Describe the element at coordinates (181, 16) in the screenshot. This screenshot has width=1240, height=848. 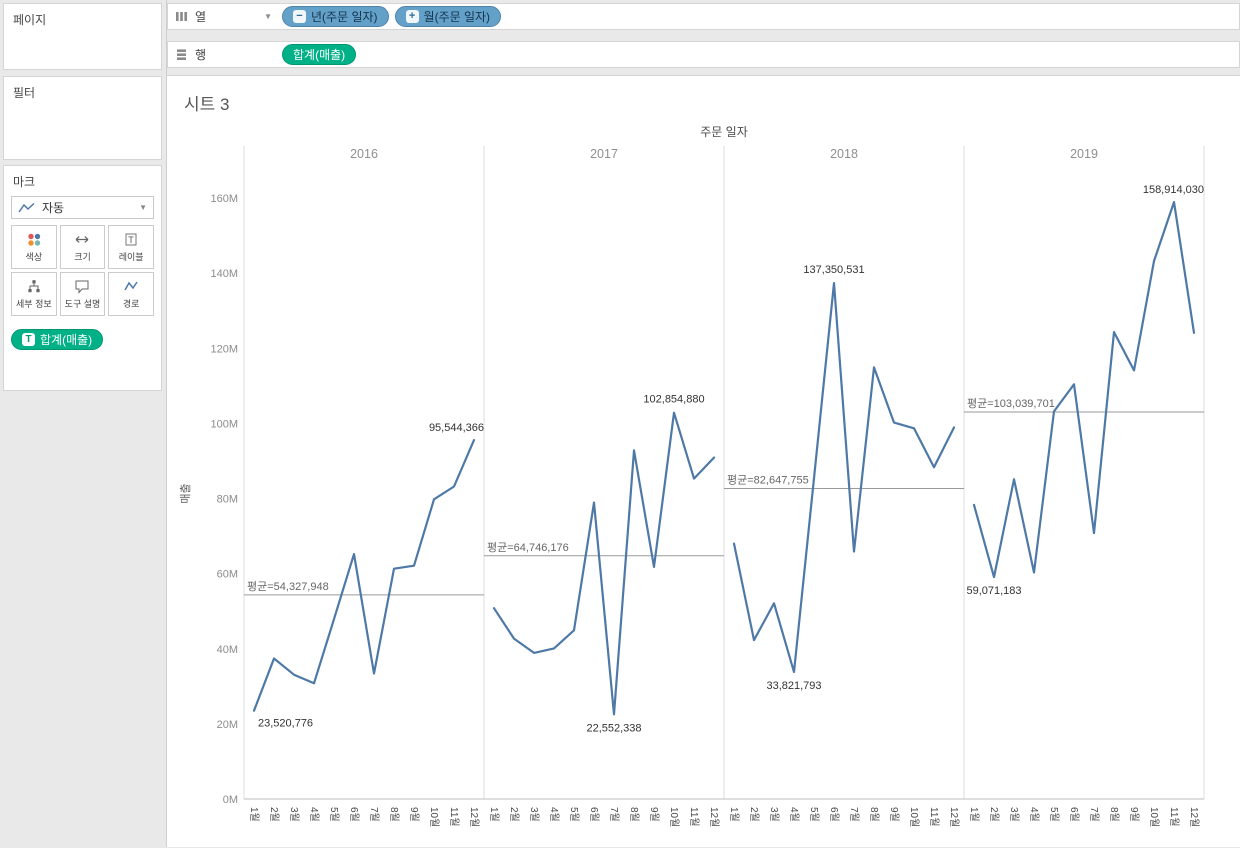
I see `columns-icon` at that location.